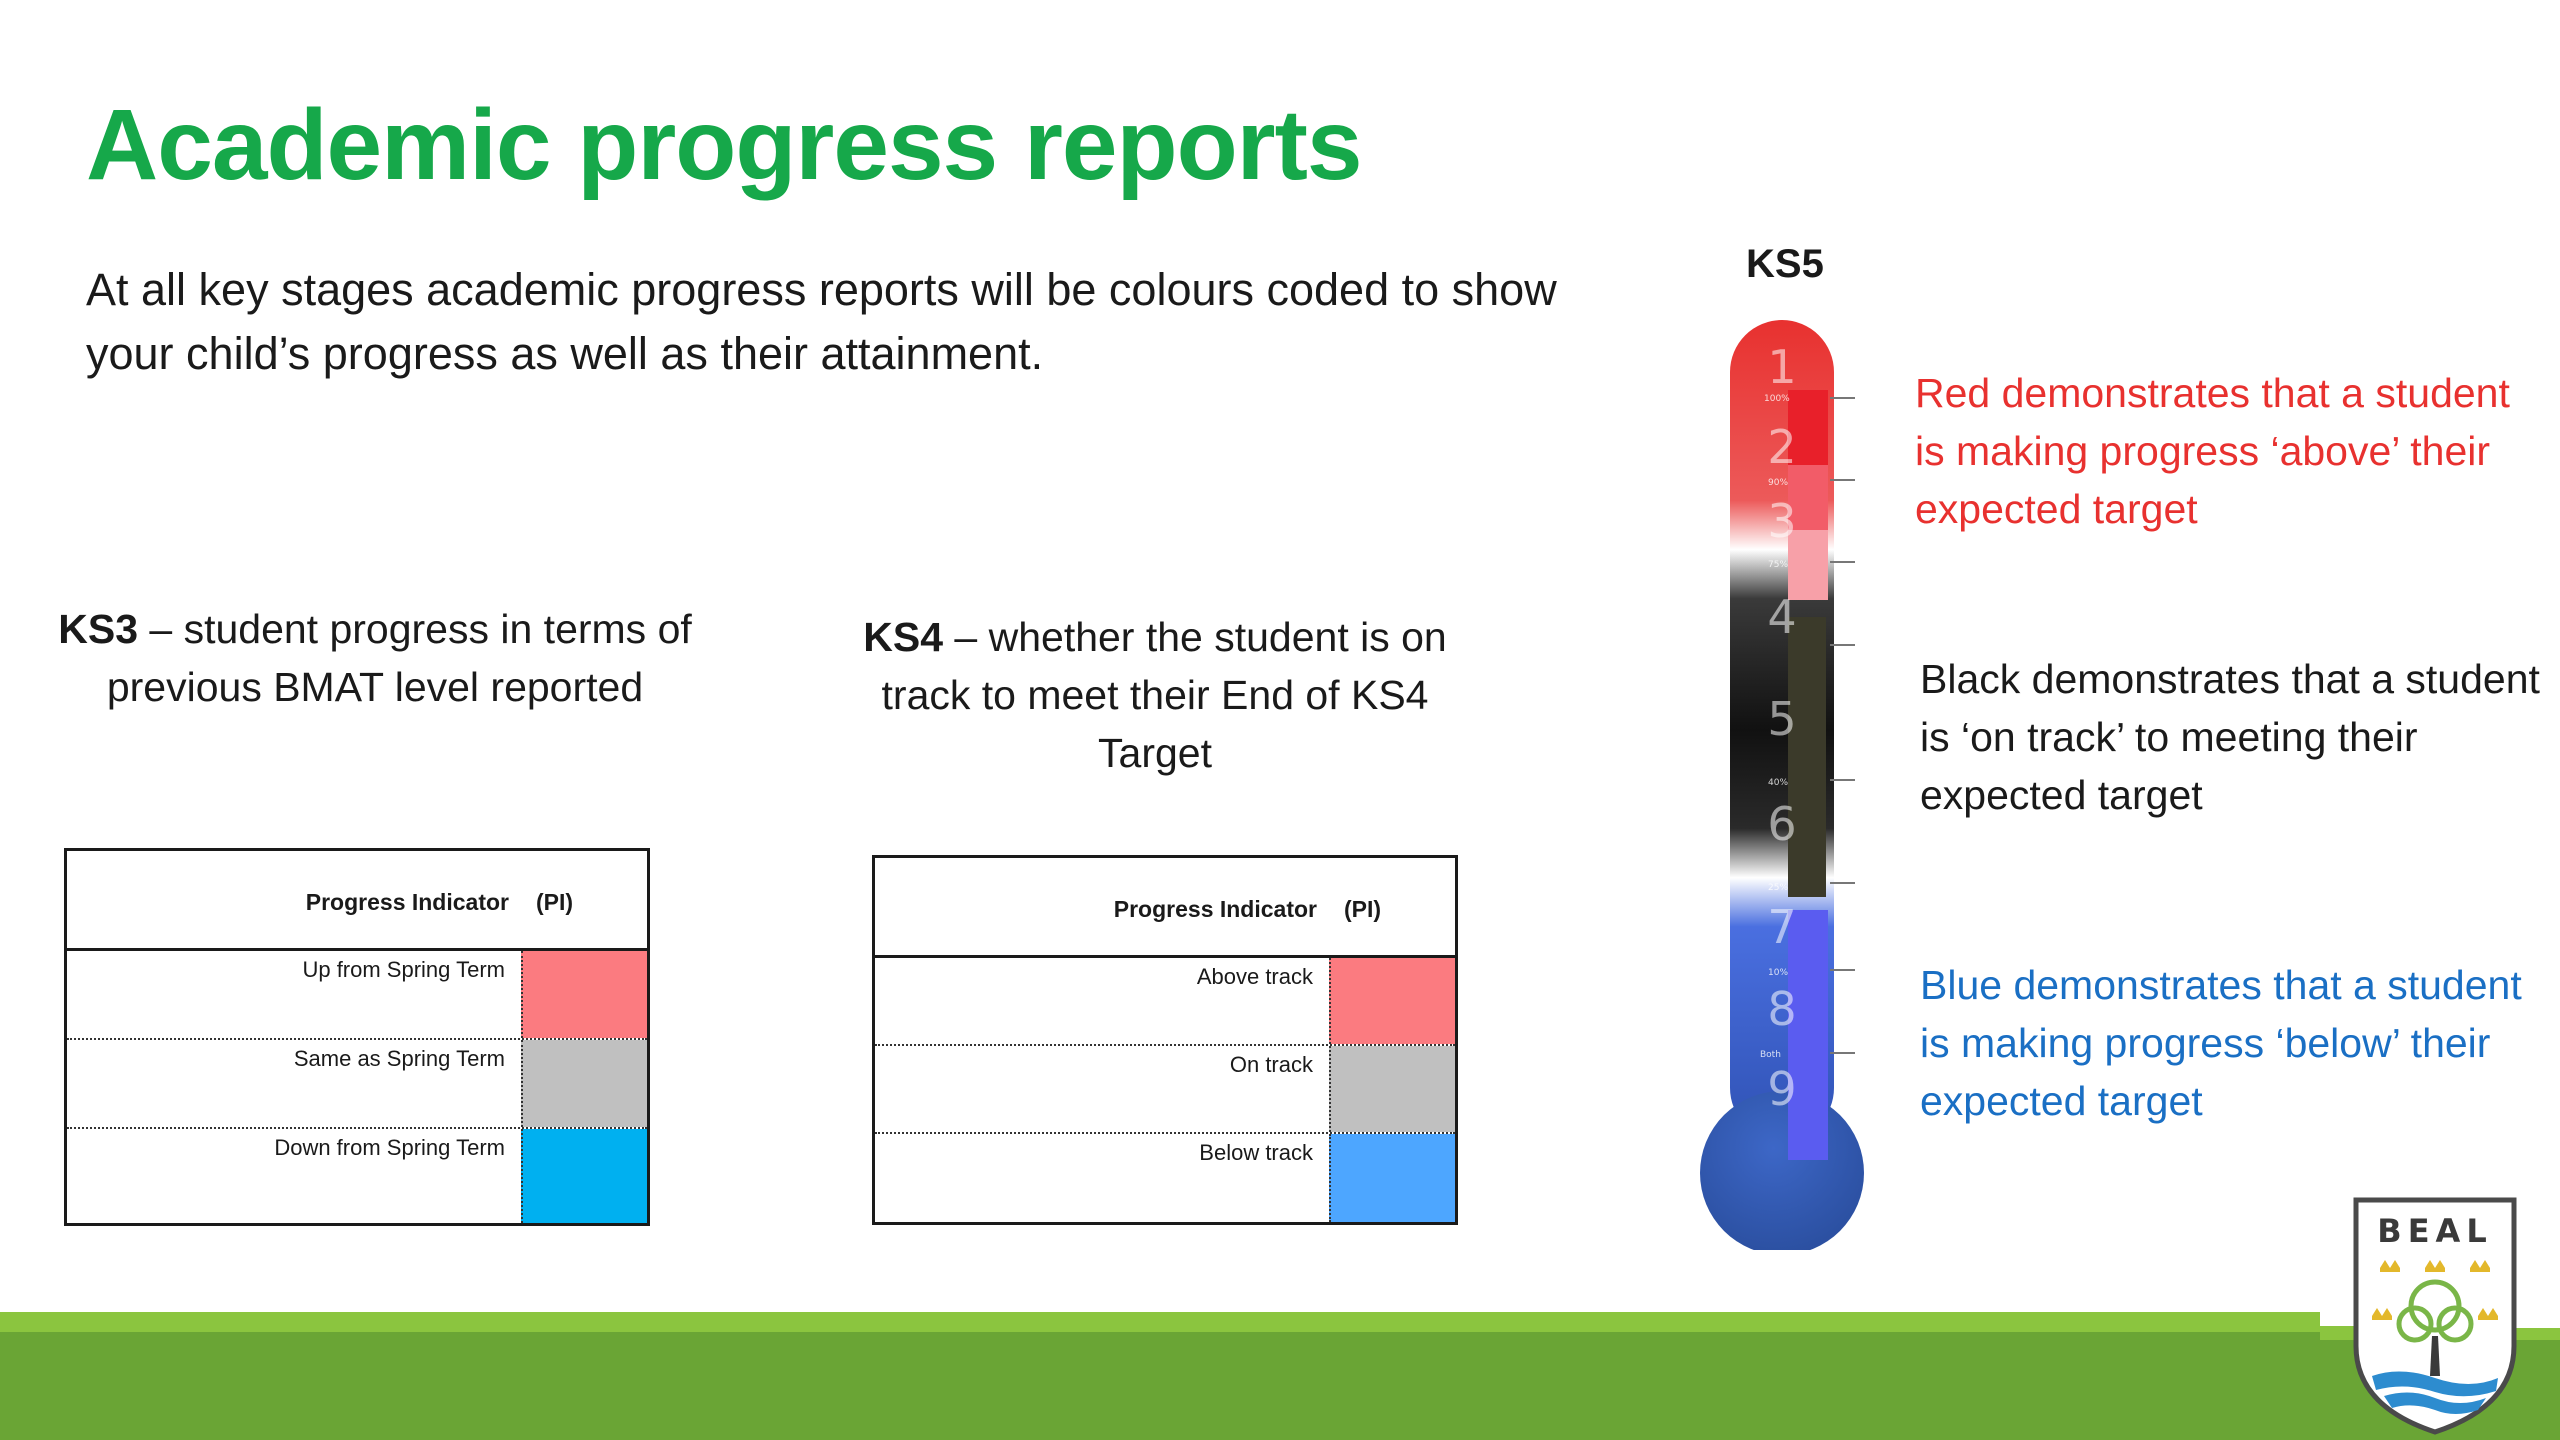  I want to click on ks4-table-header: Progress Indicator (PI), so click(1165, 908).